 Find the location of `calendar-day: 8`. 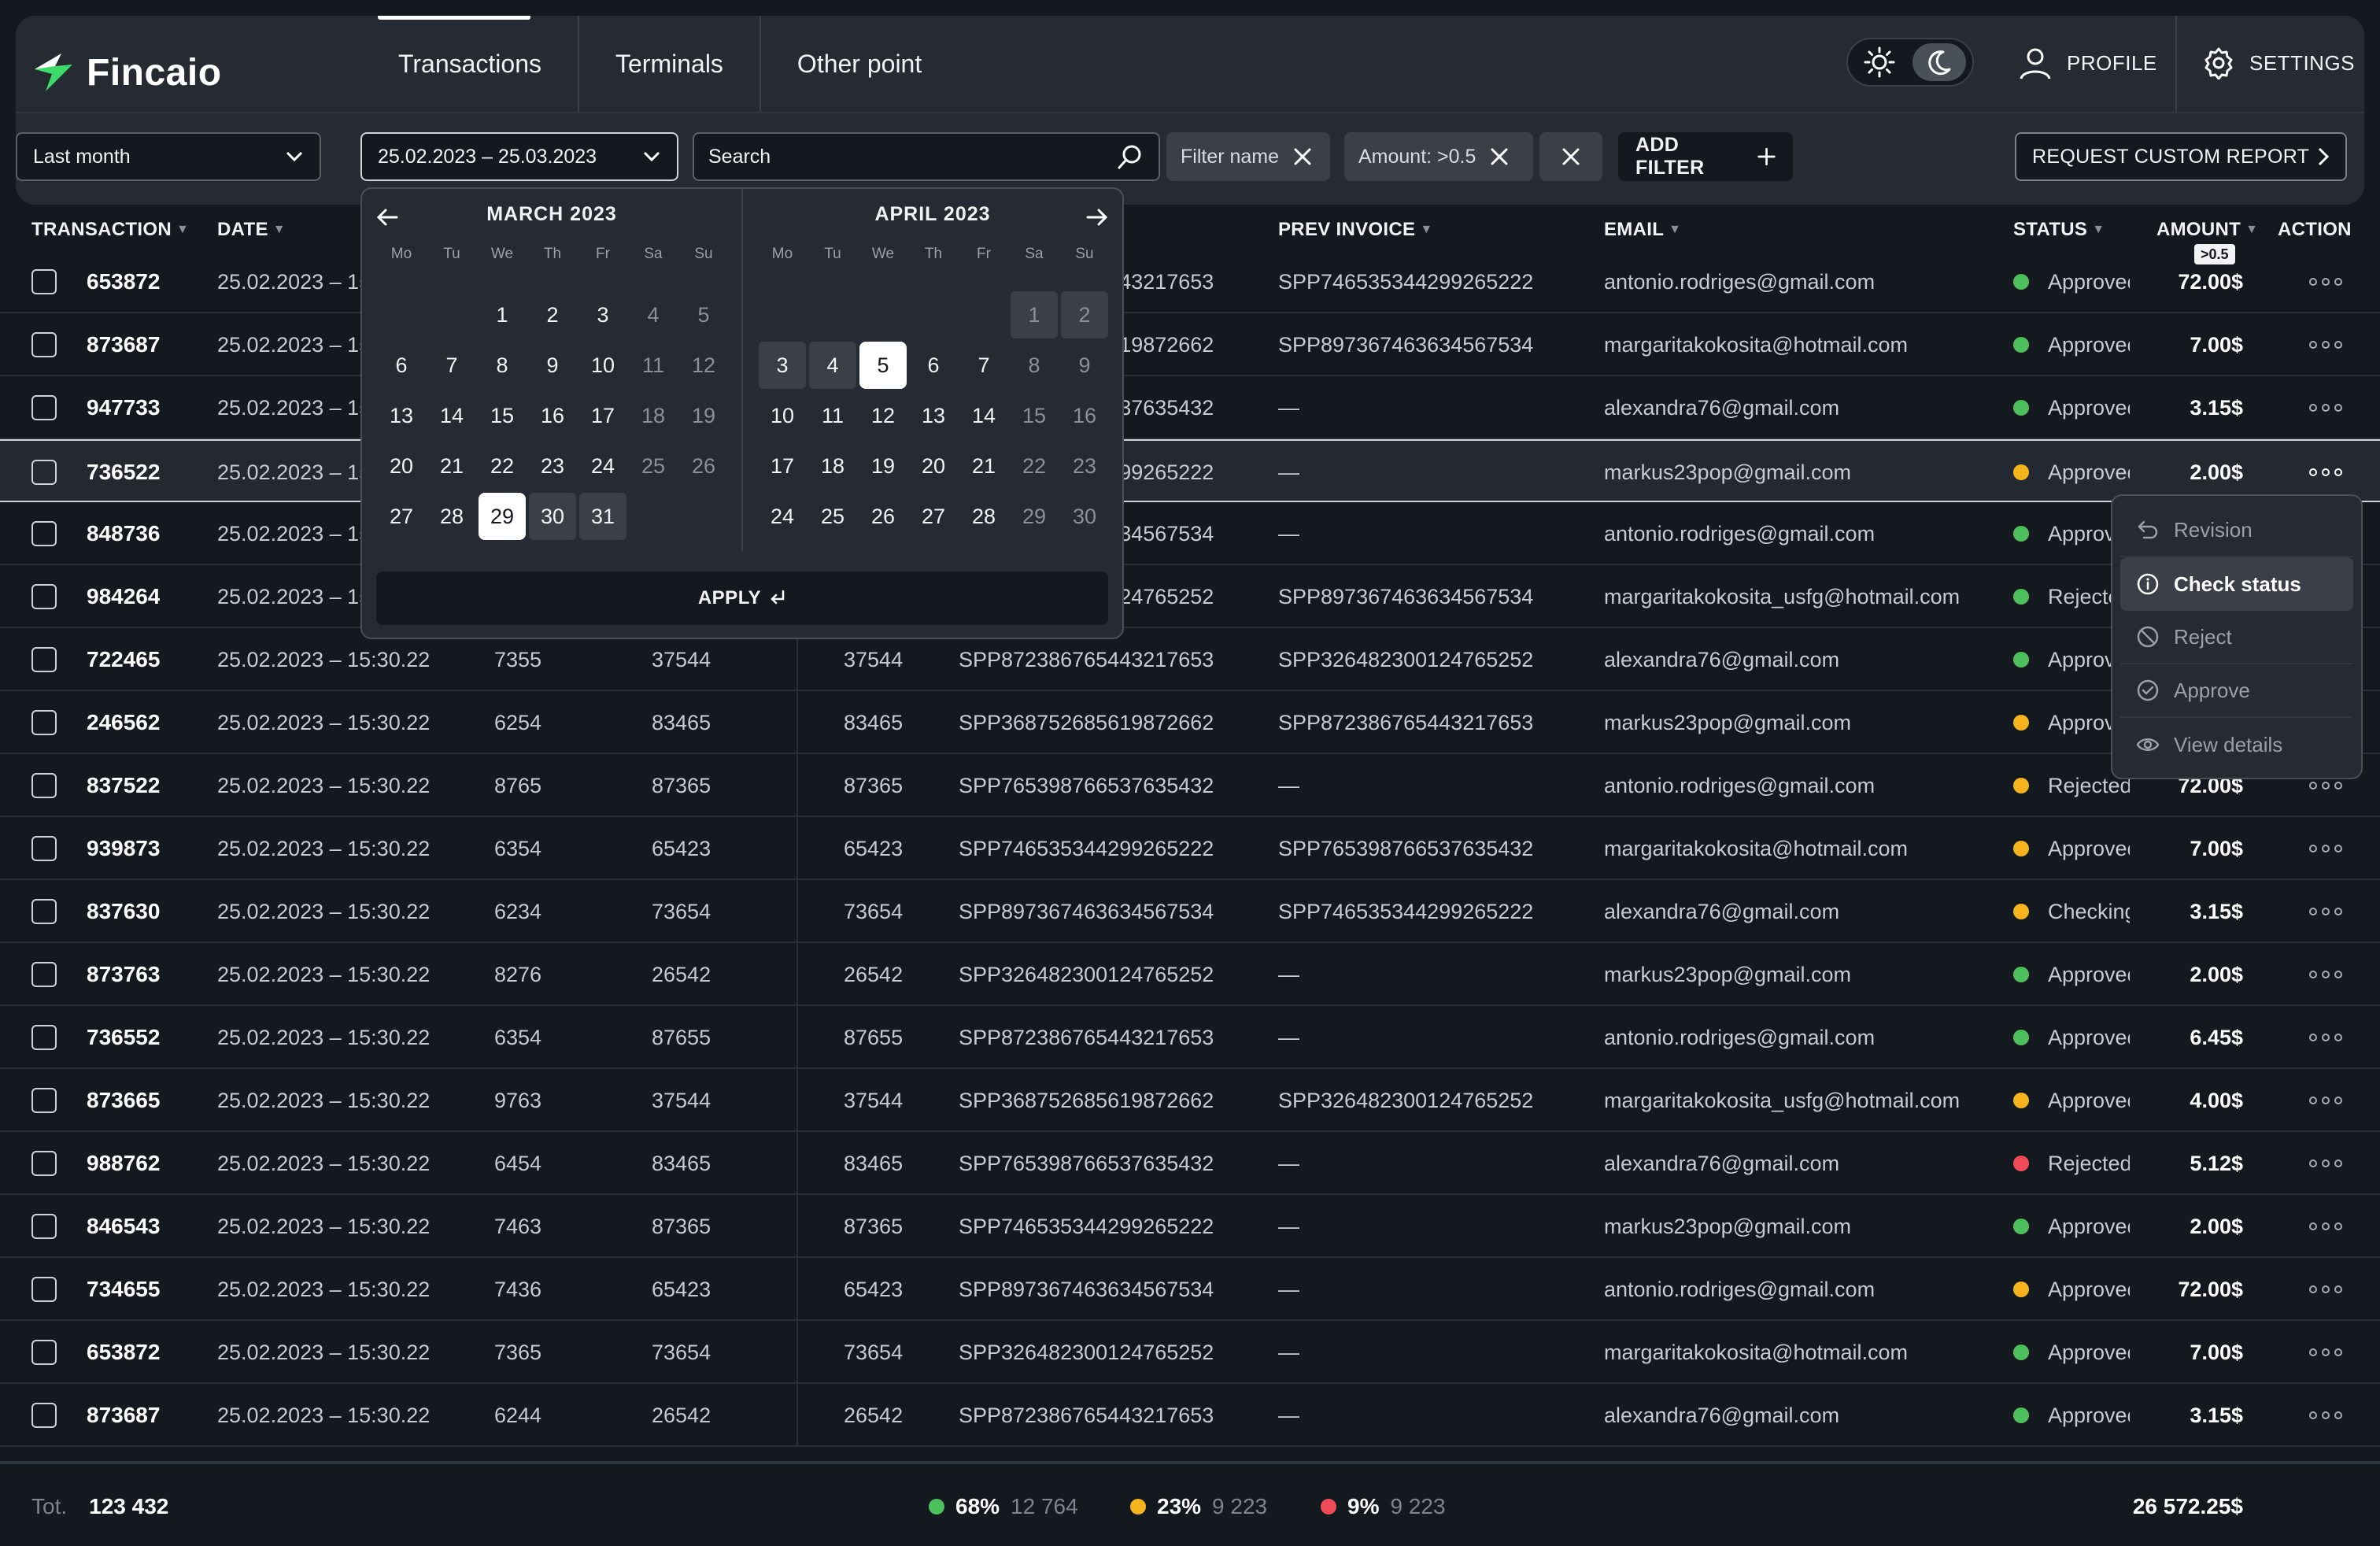

calendar-day: 8 is located at coordinates (1034, 365).